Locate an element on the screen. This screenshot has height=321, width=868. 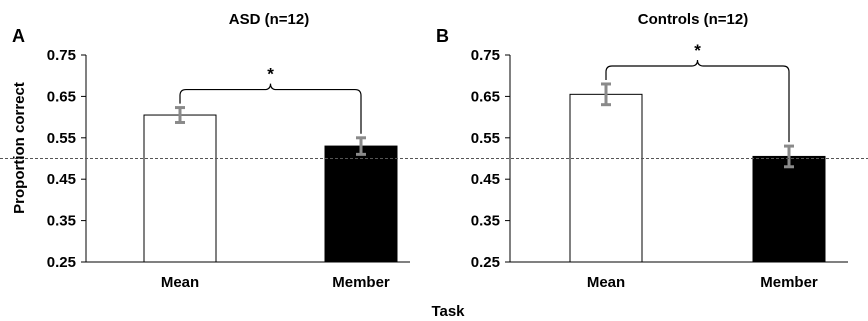
y-axis-label: Proportion correct is located at coordinates (19, 148).